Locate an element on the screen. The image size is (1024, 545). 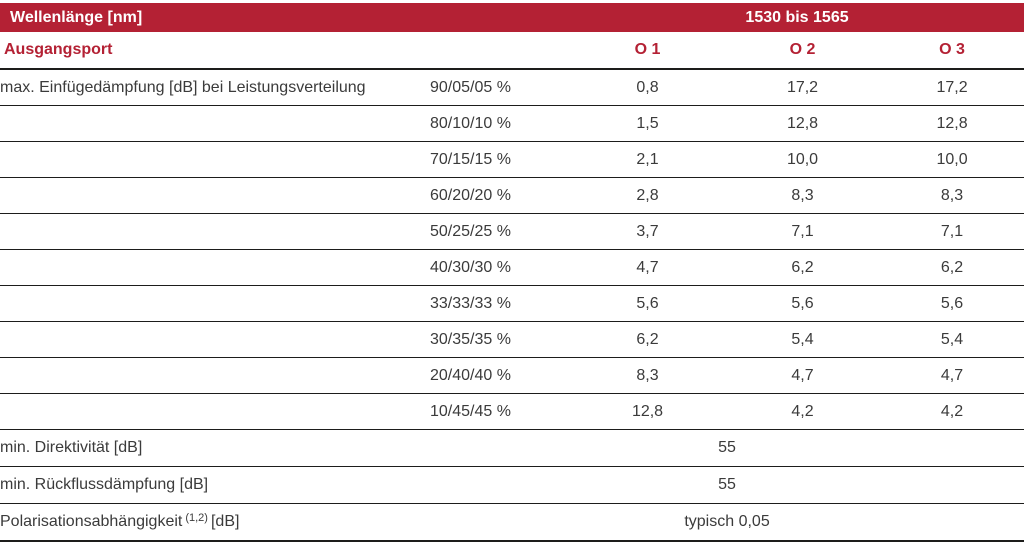
value-o1: 1,5 is located at coordinates (648, 123).